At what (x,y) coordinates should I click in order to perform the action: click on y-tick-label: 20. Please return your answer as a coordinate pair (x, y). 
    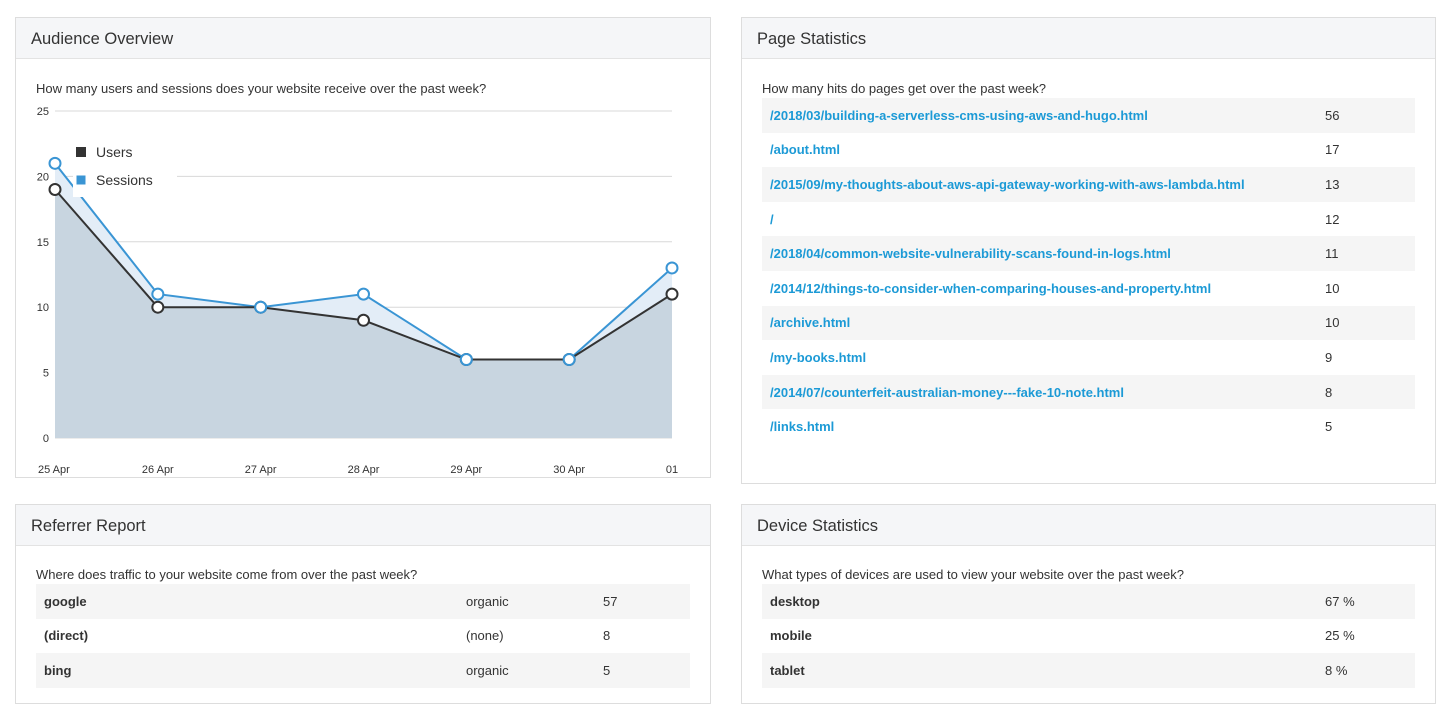
    Looking at the image, I should click on (43, 177).